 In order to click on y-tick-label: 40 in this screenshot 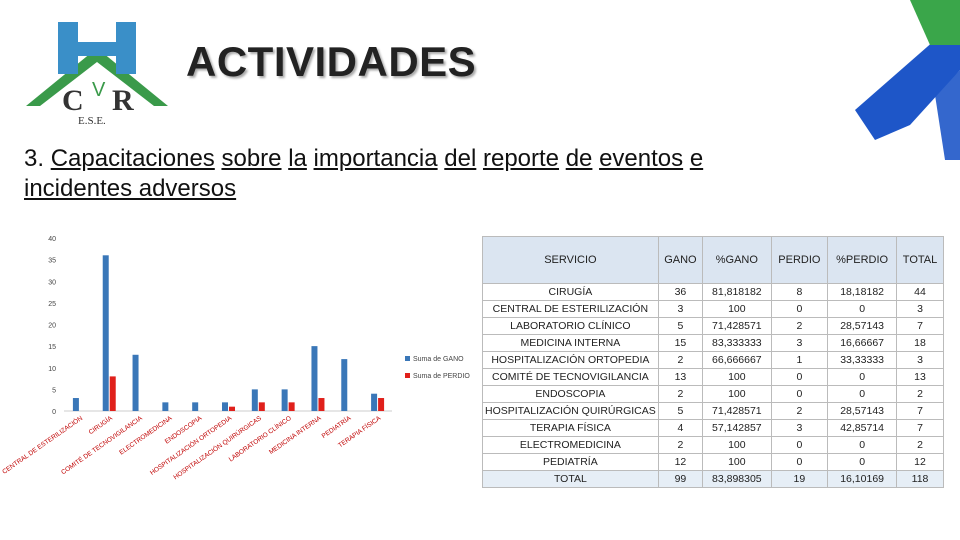, I will do `click(52, 239)`.